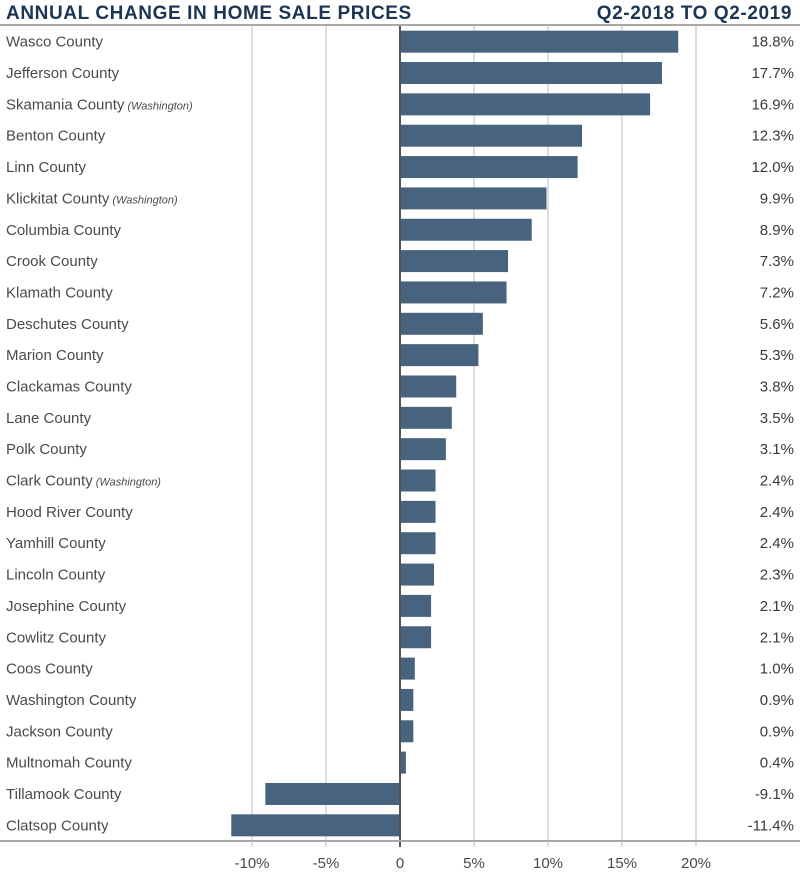 The height and width of the screenshot is (890, 800). What do you see at coordinates (83, 481) in the screenshot?
I see `category-label: Clark County (Washington)` at bounding box center [83, 481].